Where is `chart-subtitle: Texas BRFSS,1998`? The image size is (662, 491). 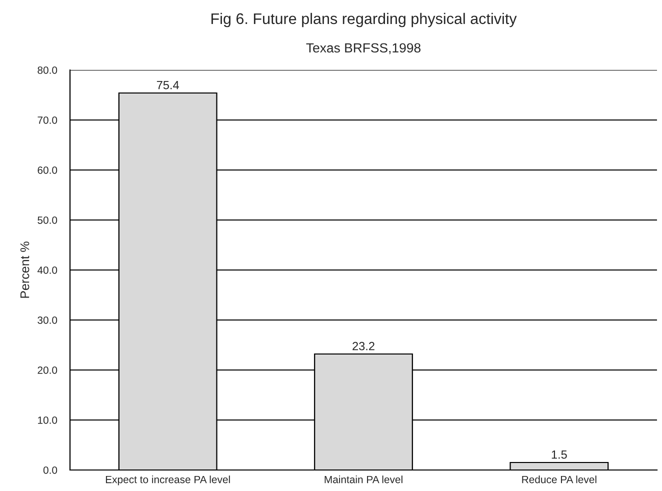 chart-subtitle: Texas BRFSS,1998 is located at coordinates (363, 48).